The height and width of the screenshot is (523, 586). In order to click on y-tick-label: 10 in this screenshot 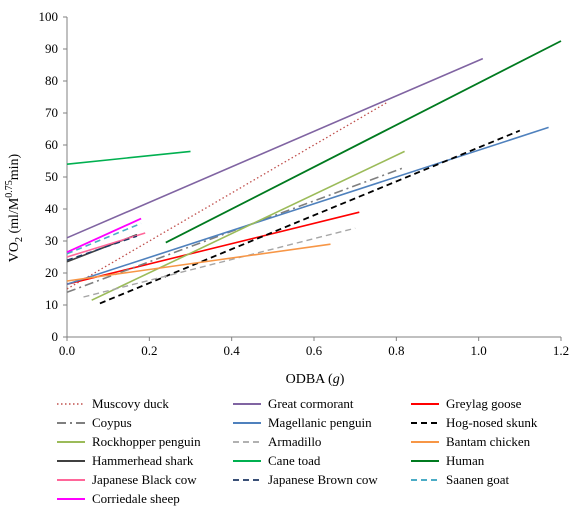, I will do `click(51, 304)`.